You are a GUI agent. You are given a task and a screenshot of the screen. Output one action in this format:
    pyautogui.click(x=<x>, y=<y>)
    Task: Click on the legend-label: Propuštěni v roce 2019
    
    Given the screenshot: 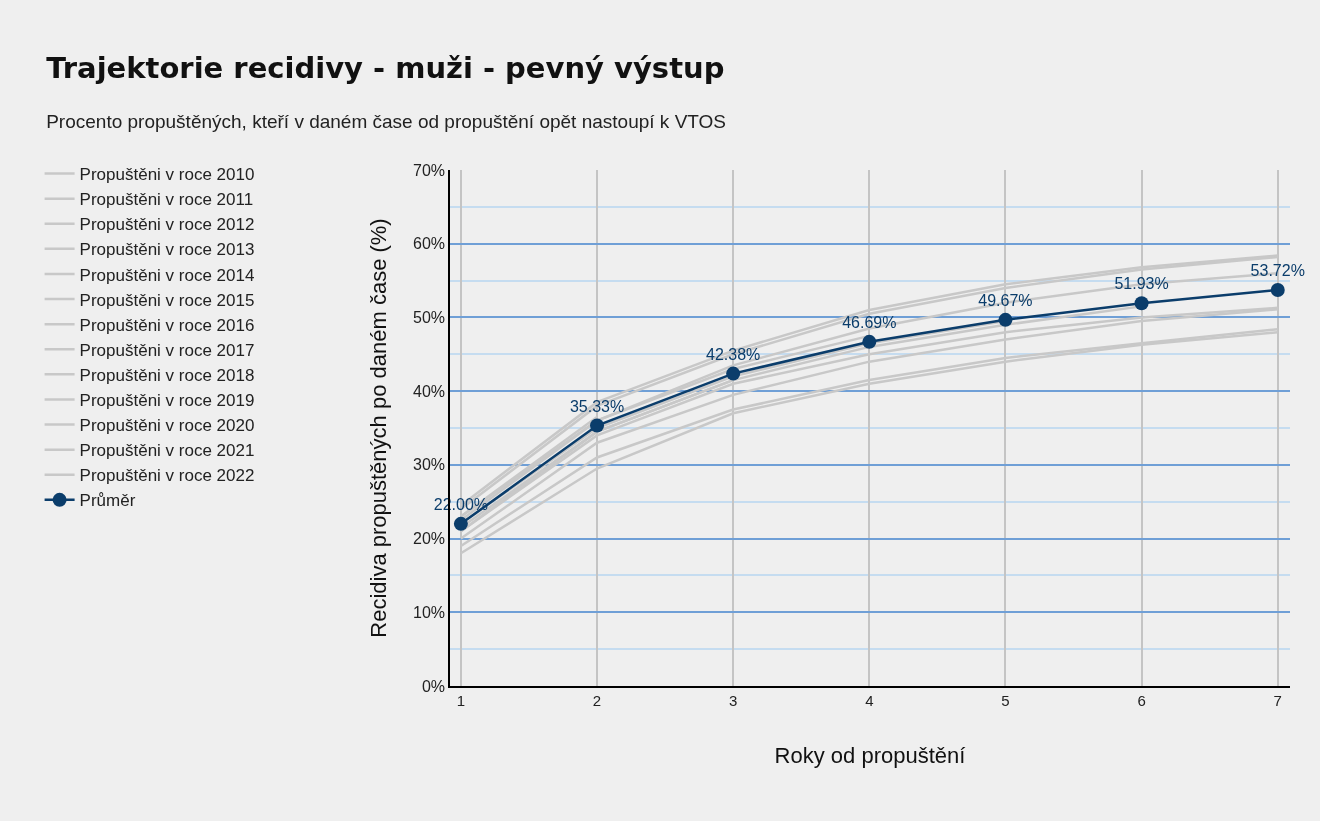 What is the action you would take?
    pyautogui.click(x=167, y=401)
    